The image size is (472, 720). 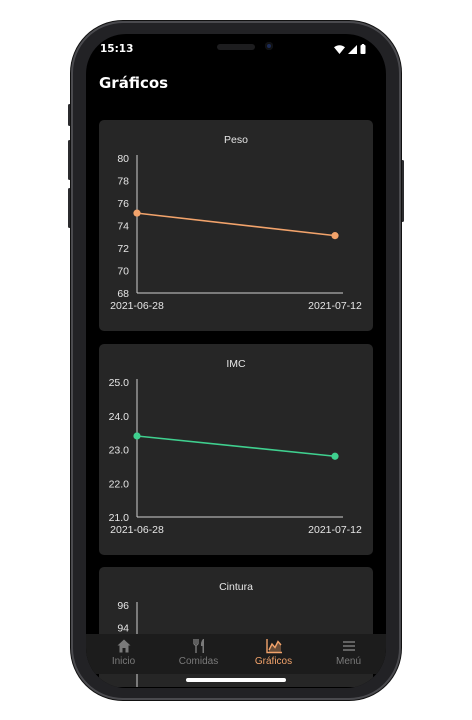 I want to click on y-tick-label: 76, so click(x=123, y=204).